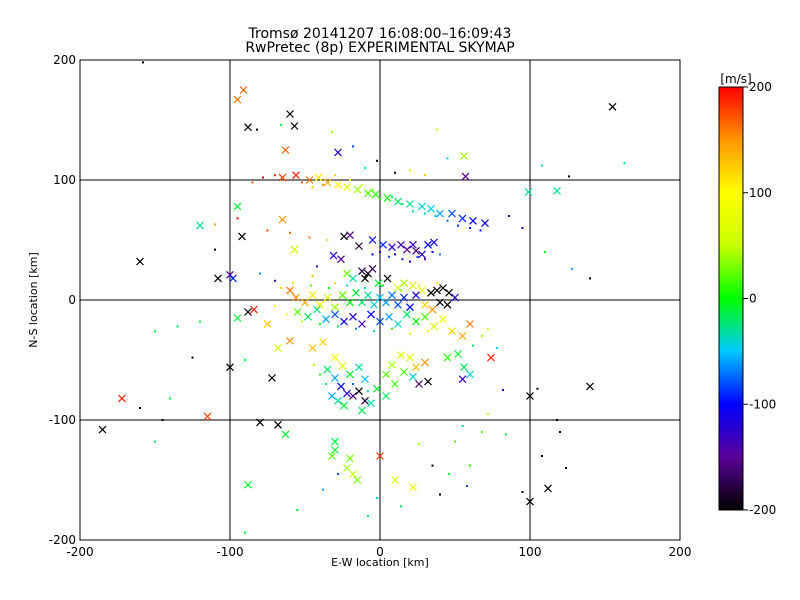 The width and height of the screenshot is (800, 600). I want to click on x-tick-label: 0, so click(380, 552).